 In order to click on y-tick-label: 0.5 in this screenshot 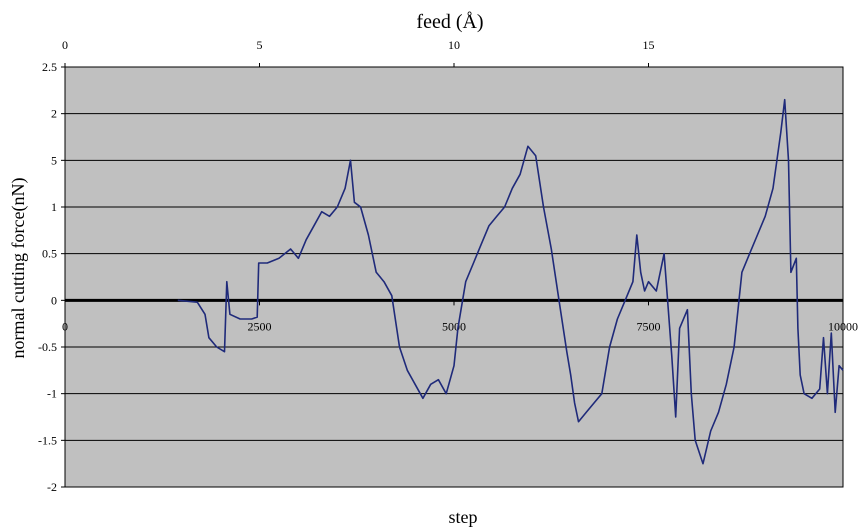, I will do `click(49, 254)`.